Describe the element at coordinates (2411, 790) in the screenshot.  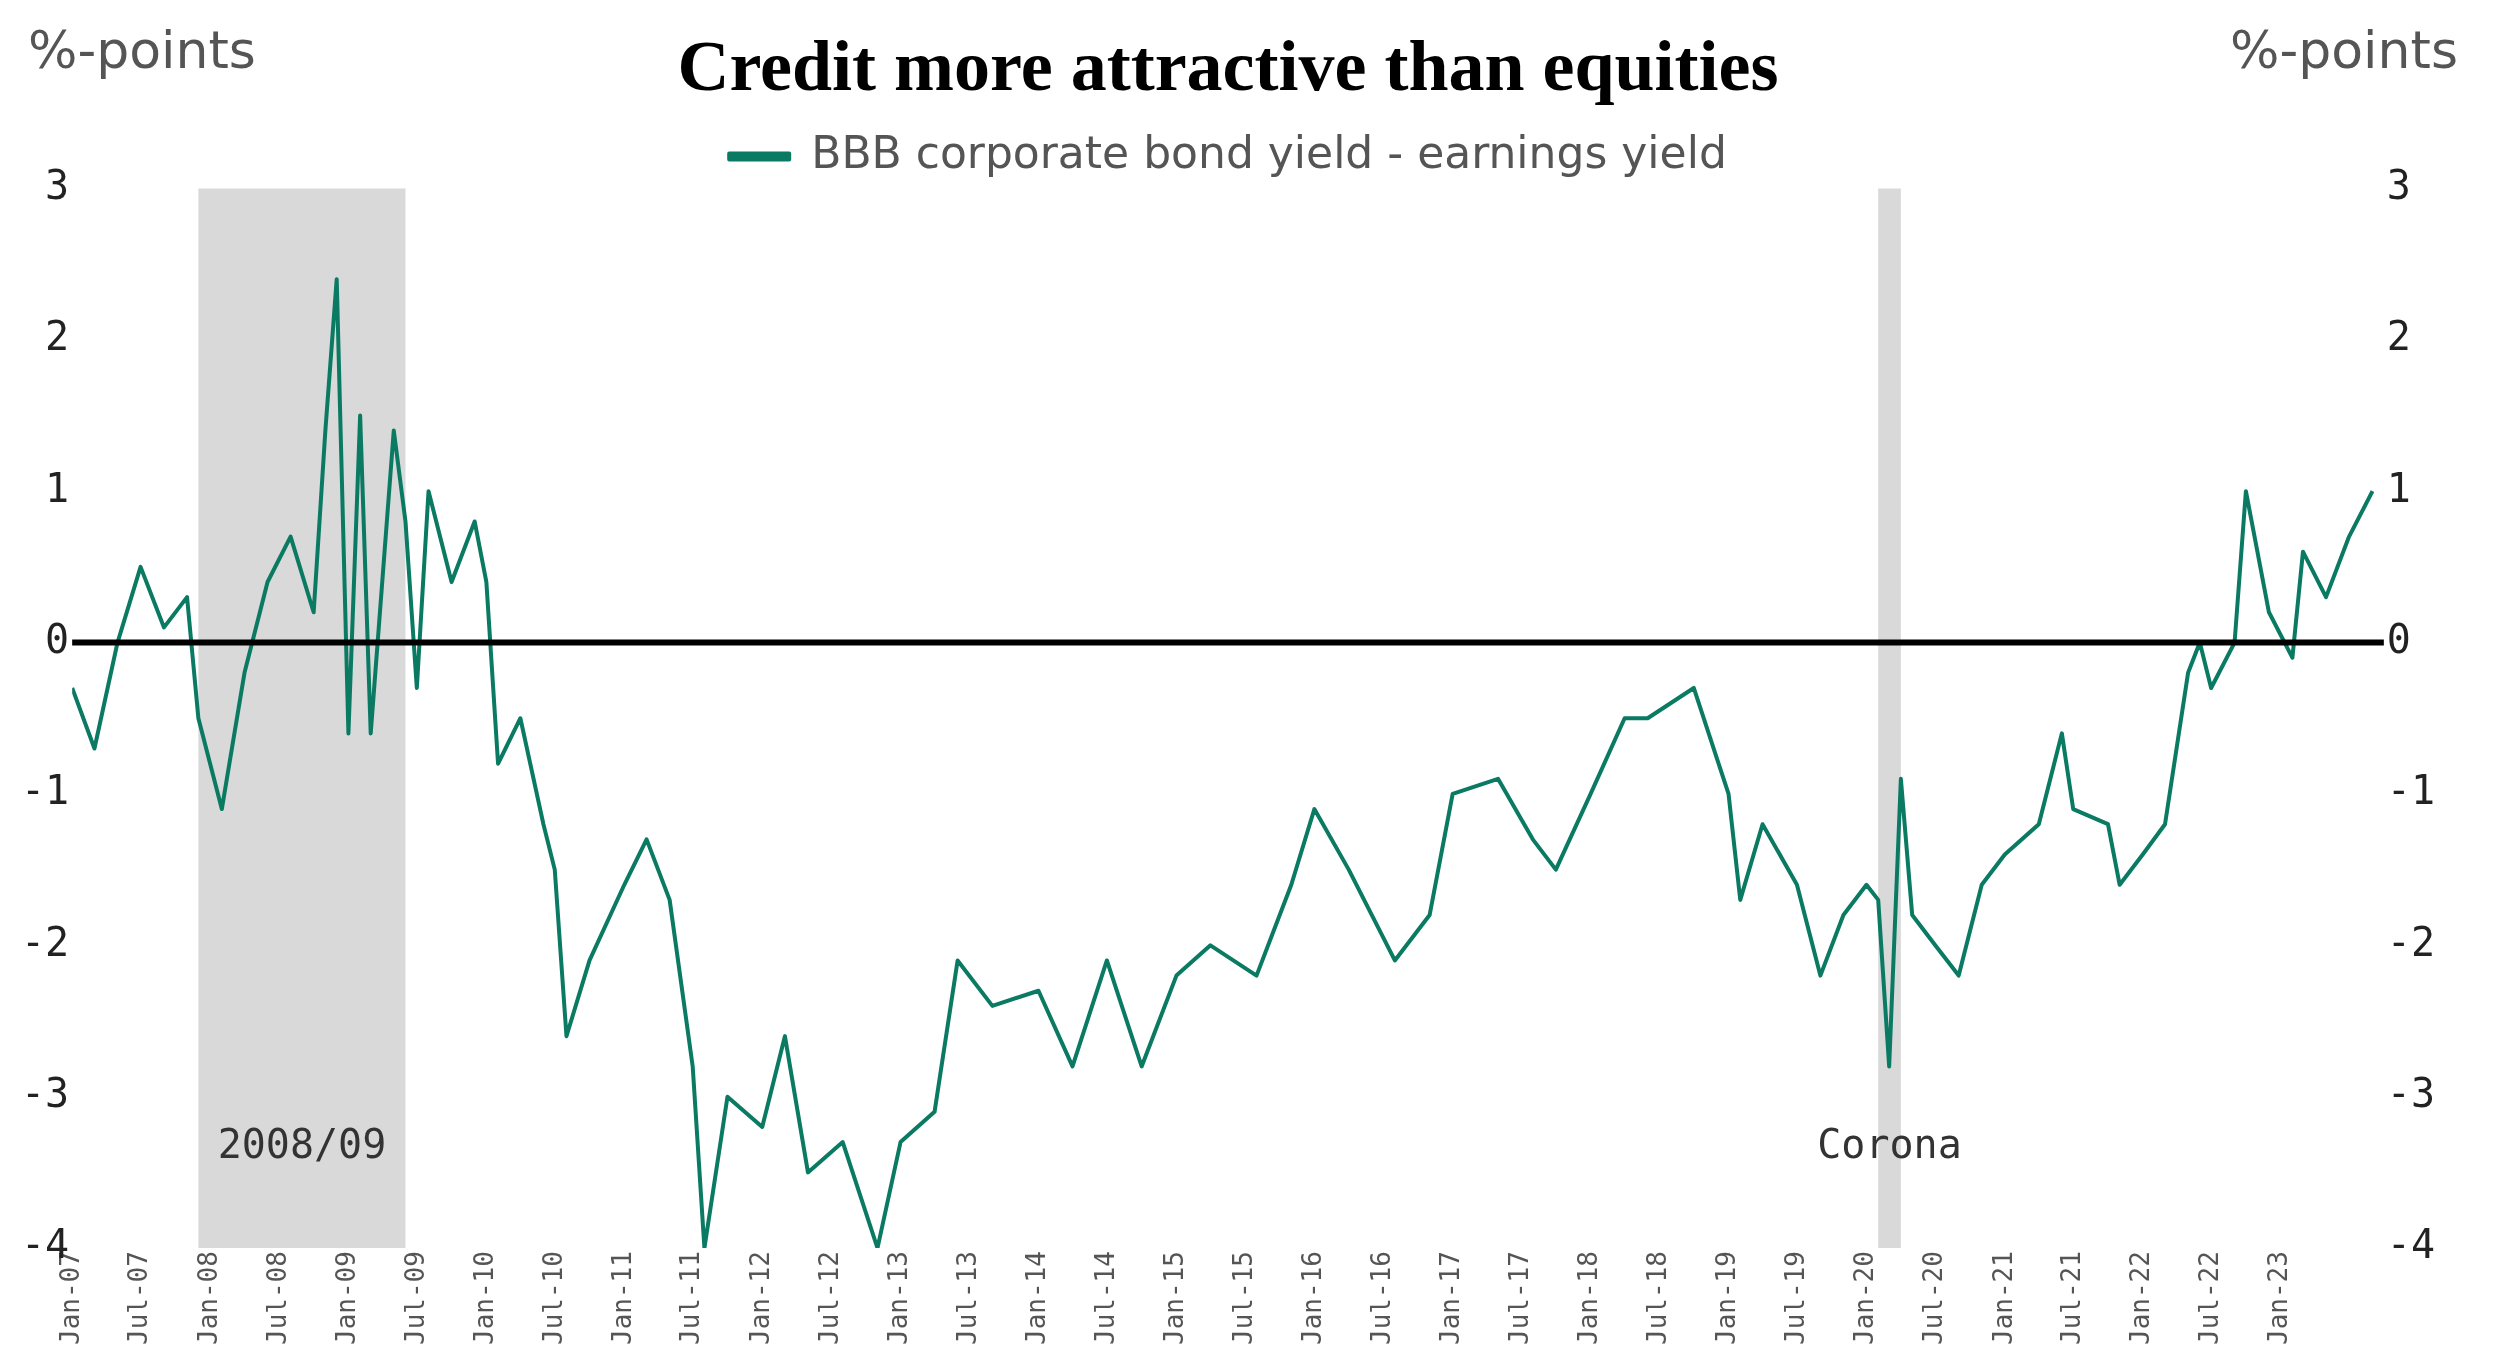
I see `y2-tick-label: -1` at that location.